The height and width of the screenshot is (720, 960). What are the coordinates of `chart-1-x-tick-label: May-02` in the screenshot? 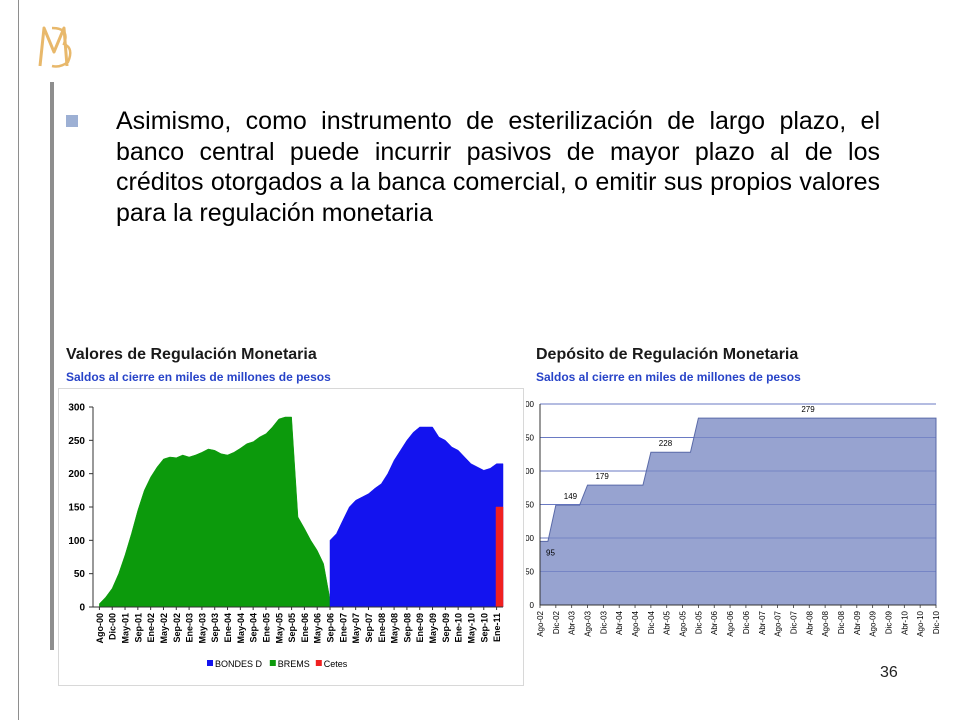 It's located at (164, 628).